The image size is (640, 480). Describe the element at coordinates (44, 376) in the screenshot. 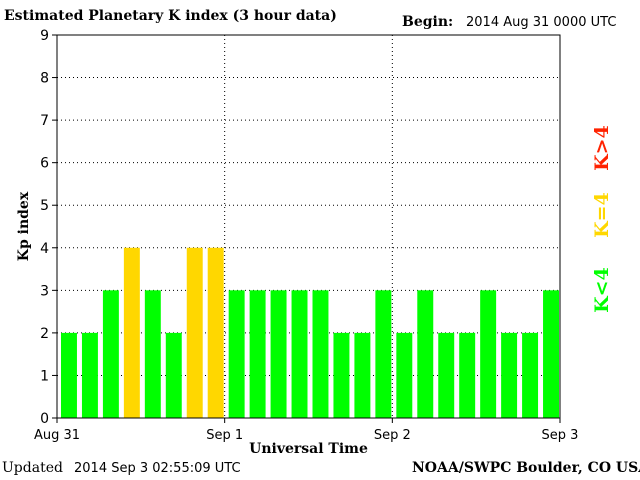

I see `y-tick-label: 1` at that location.